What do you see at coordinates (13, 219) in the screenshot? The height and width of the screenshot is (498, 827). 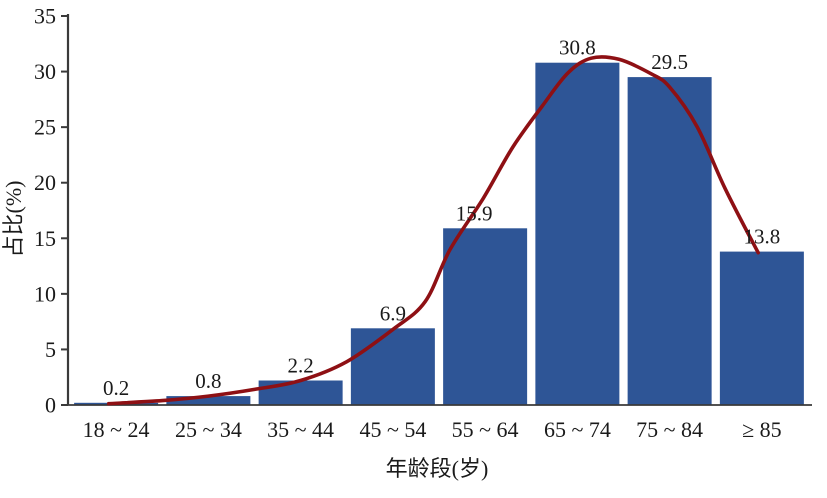 I see `y-axis-title: 占比(%)` at bounding box center [13, 219].